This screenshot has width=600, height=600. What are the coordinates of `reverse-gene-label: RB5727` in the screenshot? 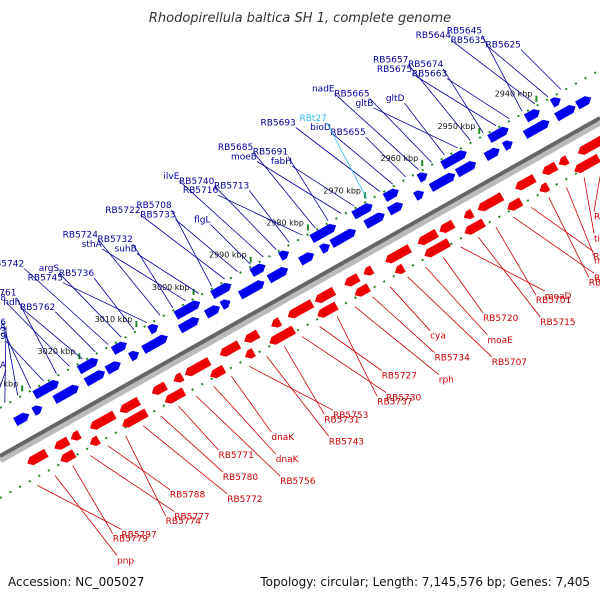 It's located at (399, 377).